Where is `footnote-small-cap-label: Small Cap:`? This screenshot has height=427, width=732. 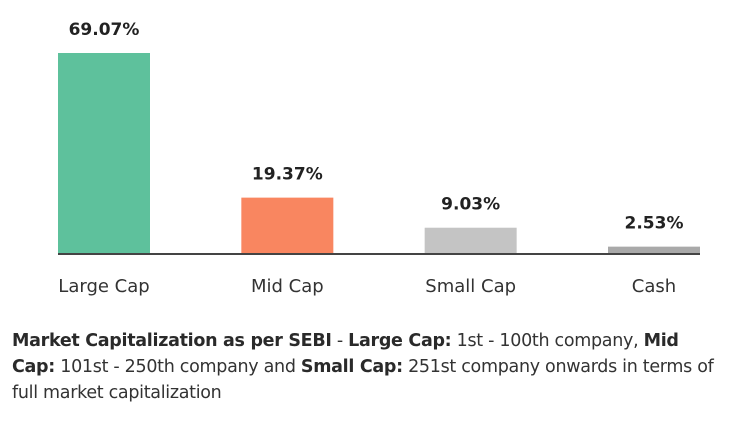 footnote-small-cap-label: Small Cap: is located at coordinates (351, 367).